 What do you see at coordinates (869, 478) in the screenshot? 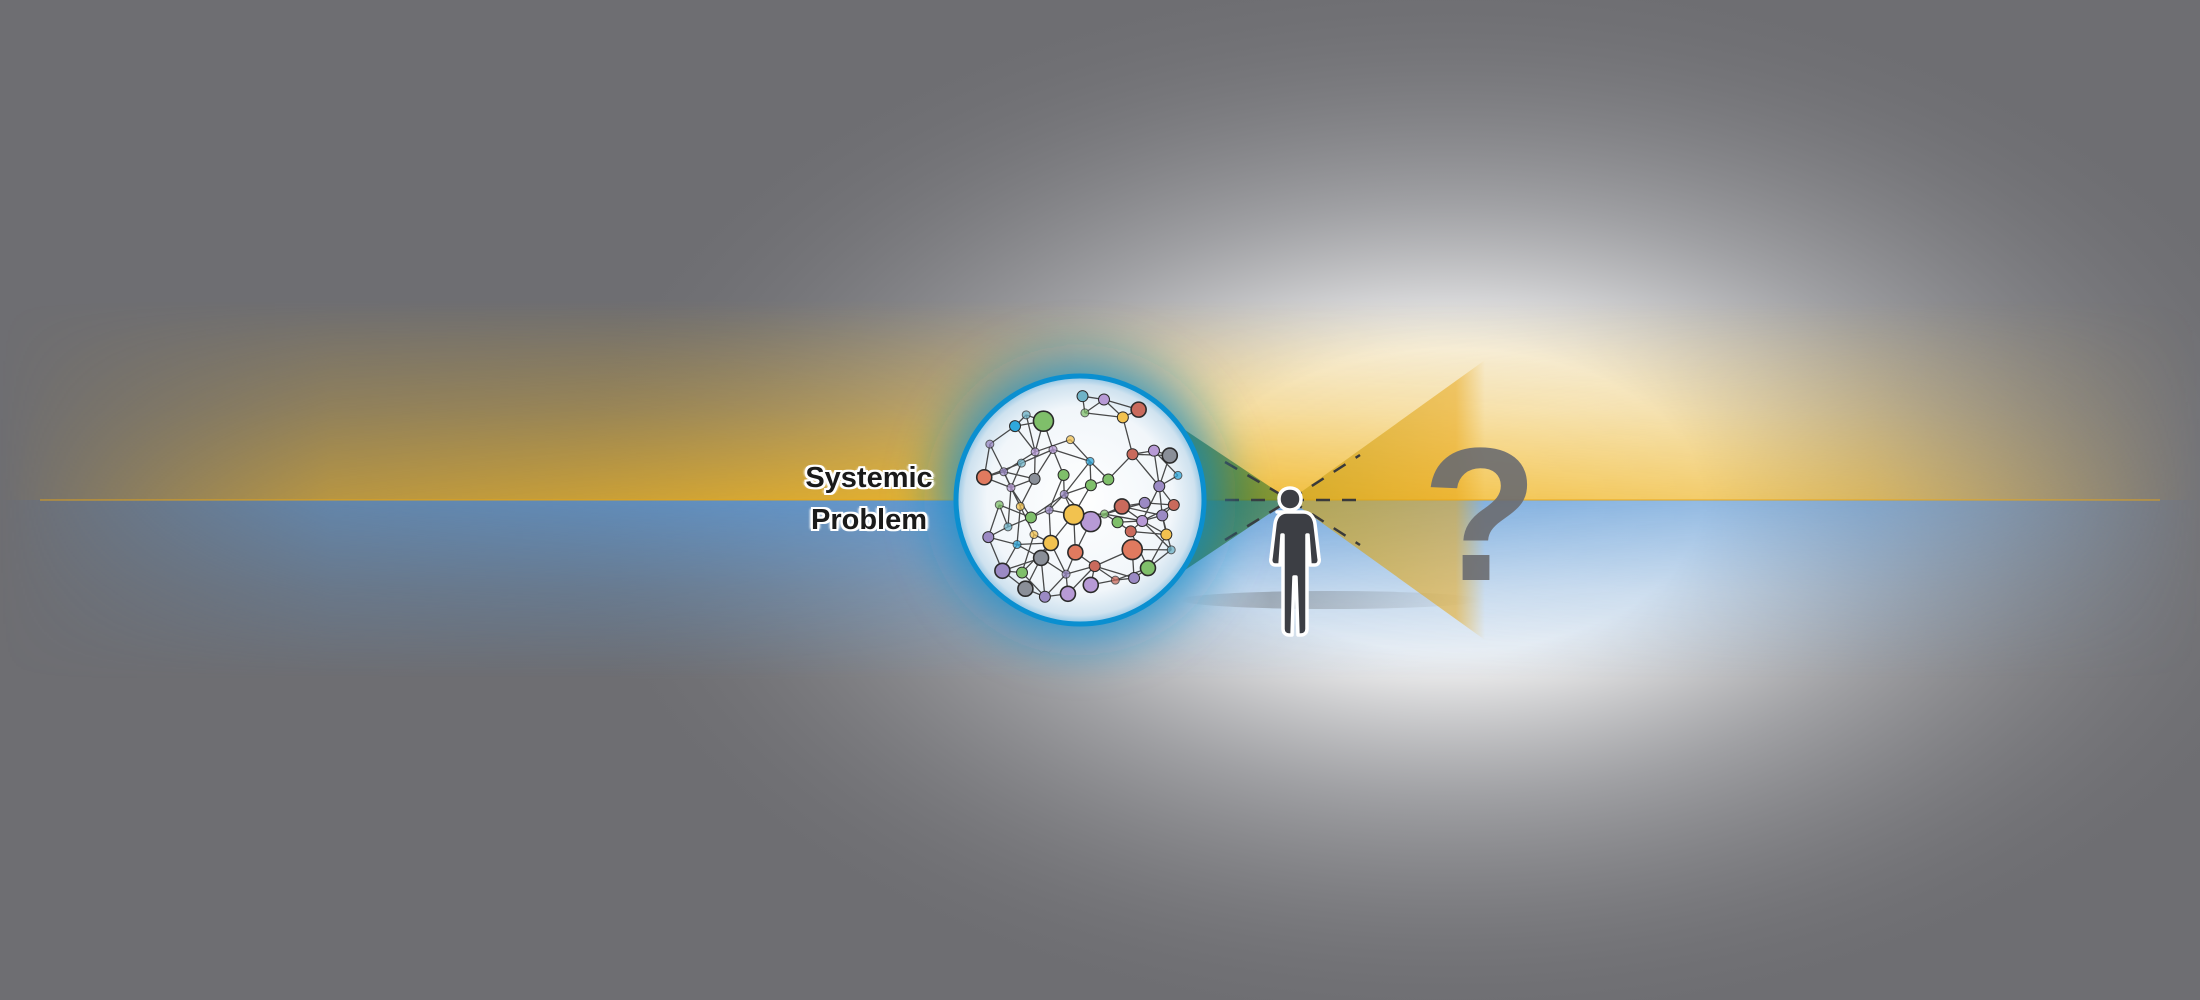
I see `label-systemic: Systemic` at bounding box center [869, 478].